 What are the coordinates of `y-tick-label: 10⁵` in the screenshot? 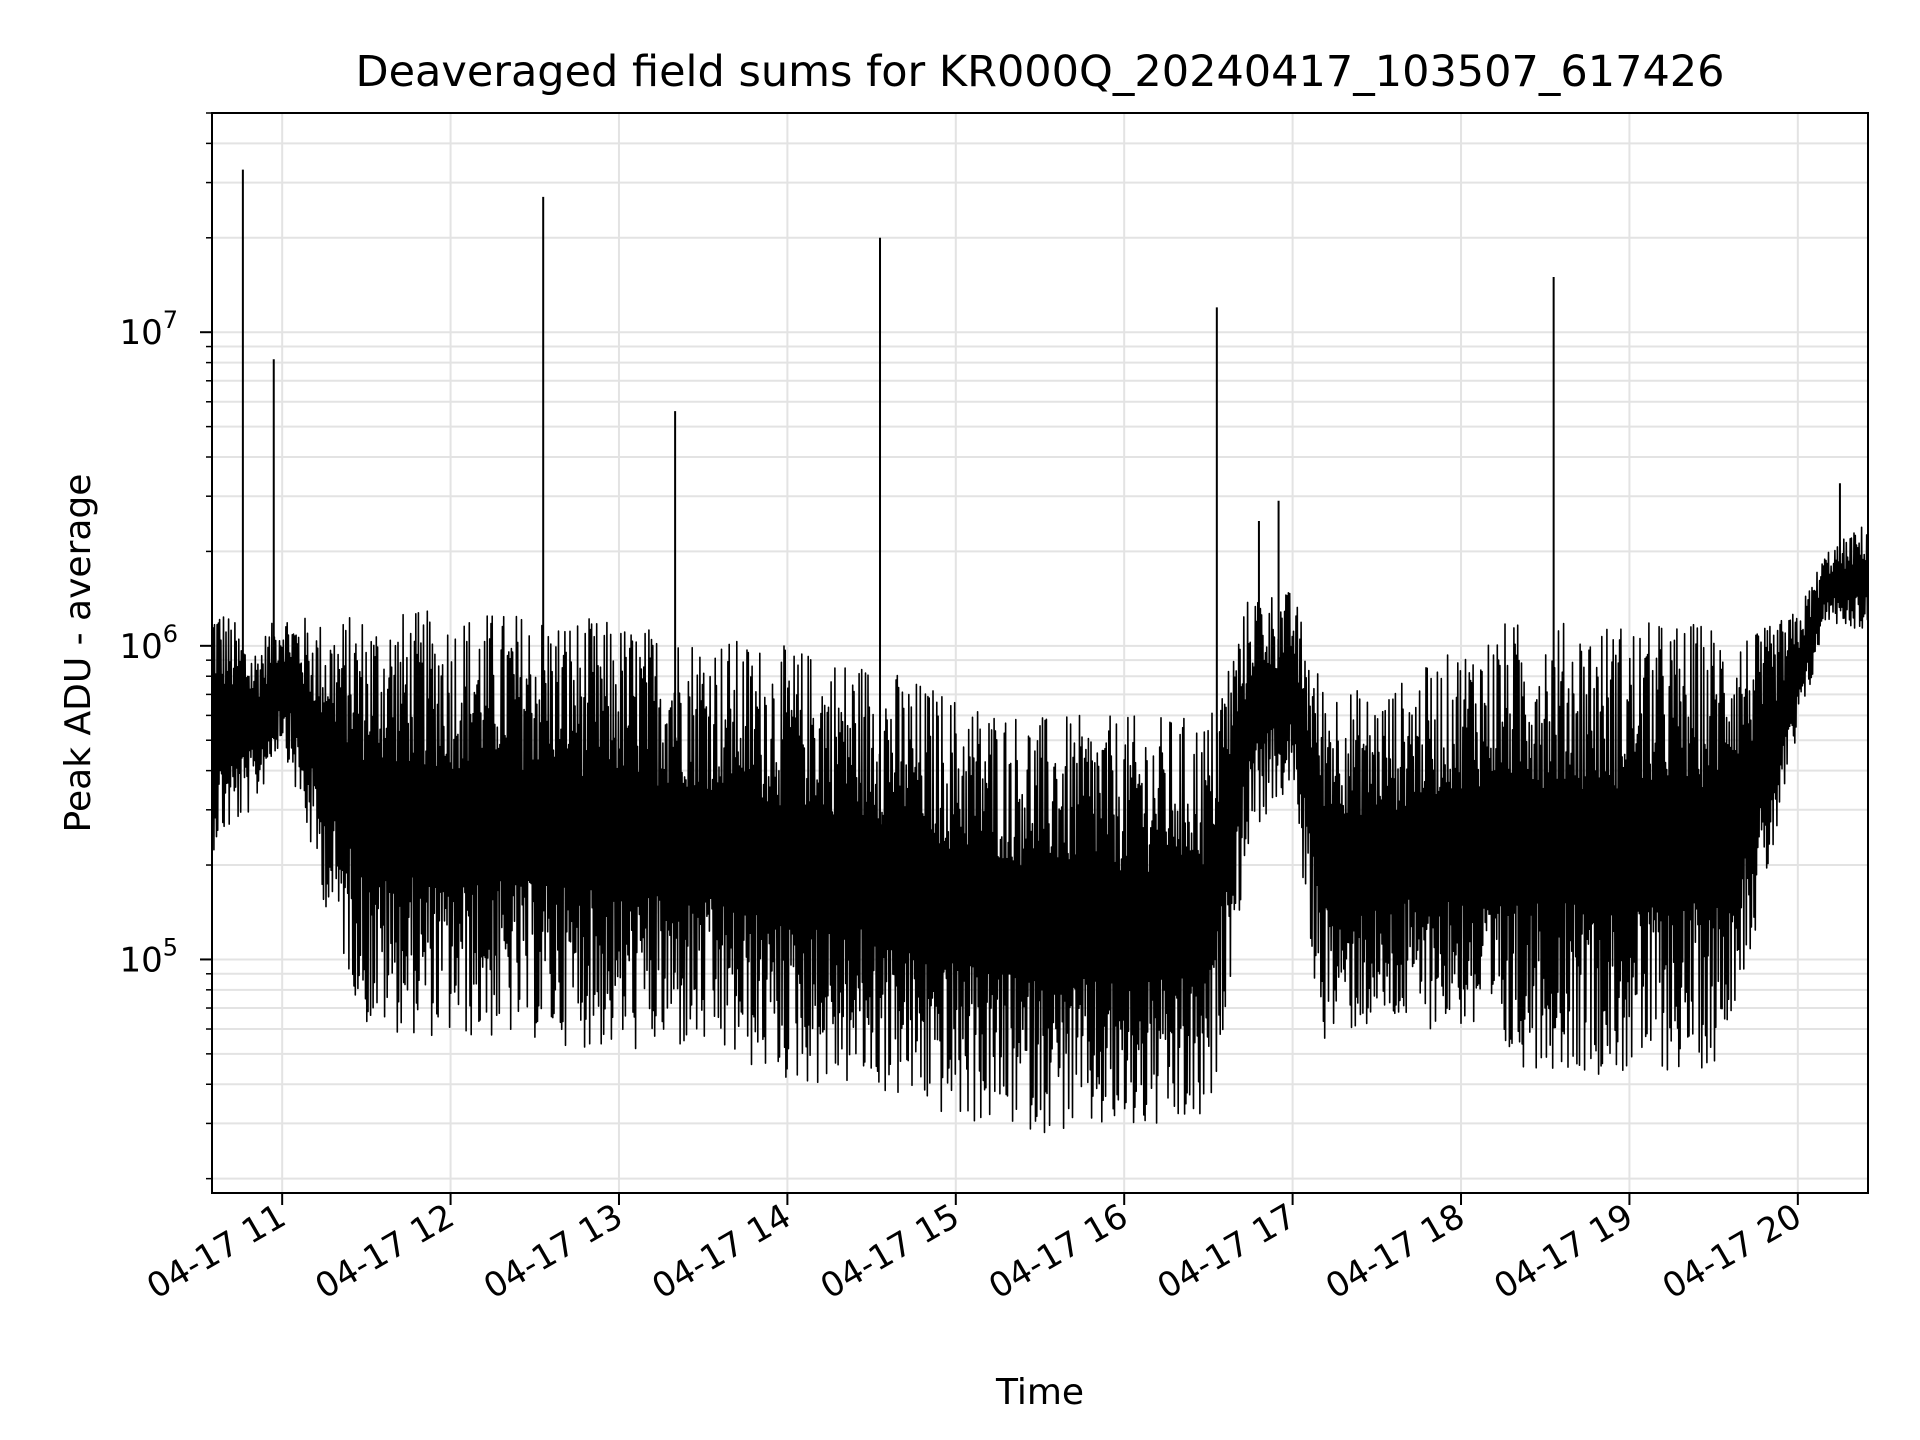 It's located at (148, 956).